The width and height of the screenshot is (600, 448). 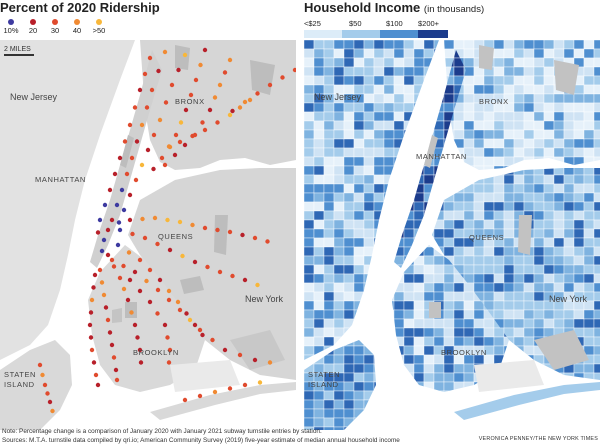 What do you see at coordinates (312, 23) in the screenshot?
I see `legend-label: <$25` at bounding box center [312, 23].